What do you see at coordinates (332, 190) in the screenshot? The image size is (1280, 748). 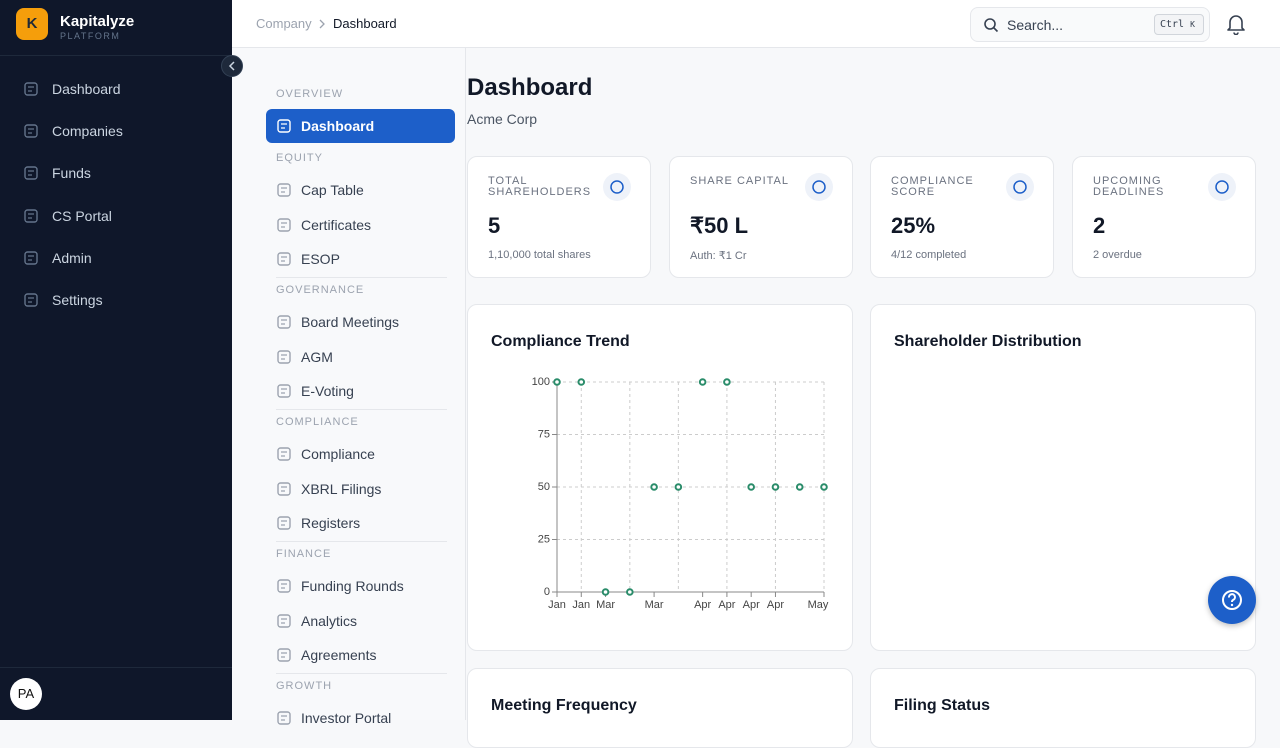 I see `sub-nav-item: Cap Table` at bounding box center [332, 190].